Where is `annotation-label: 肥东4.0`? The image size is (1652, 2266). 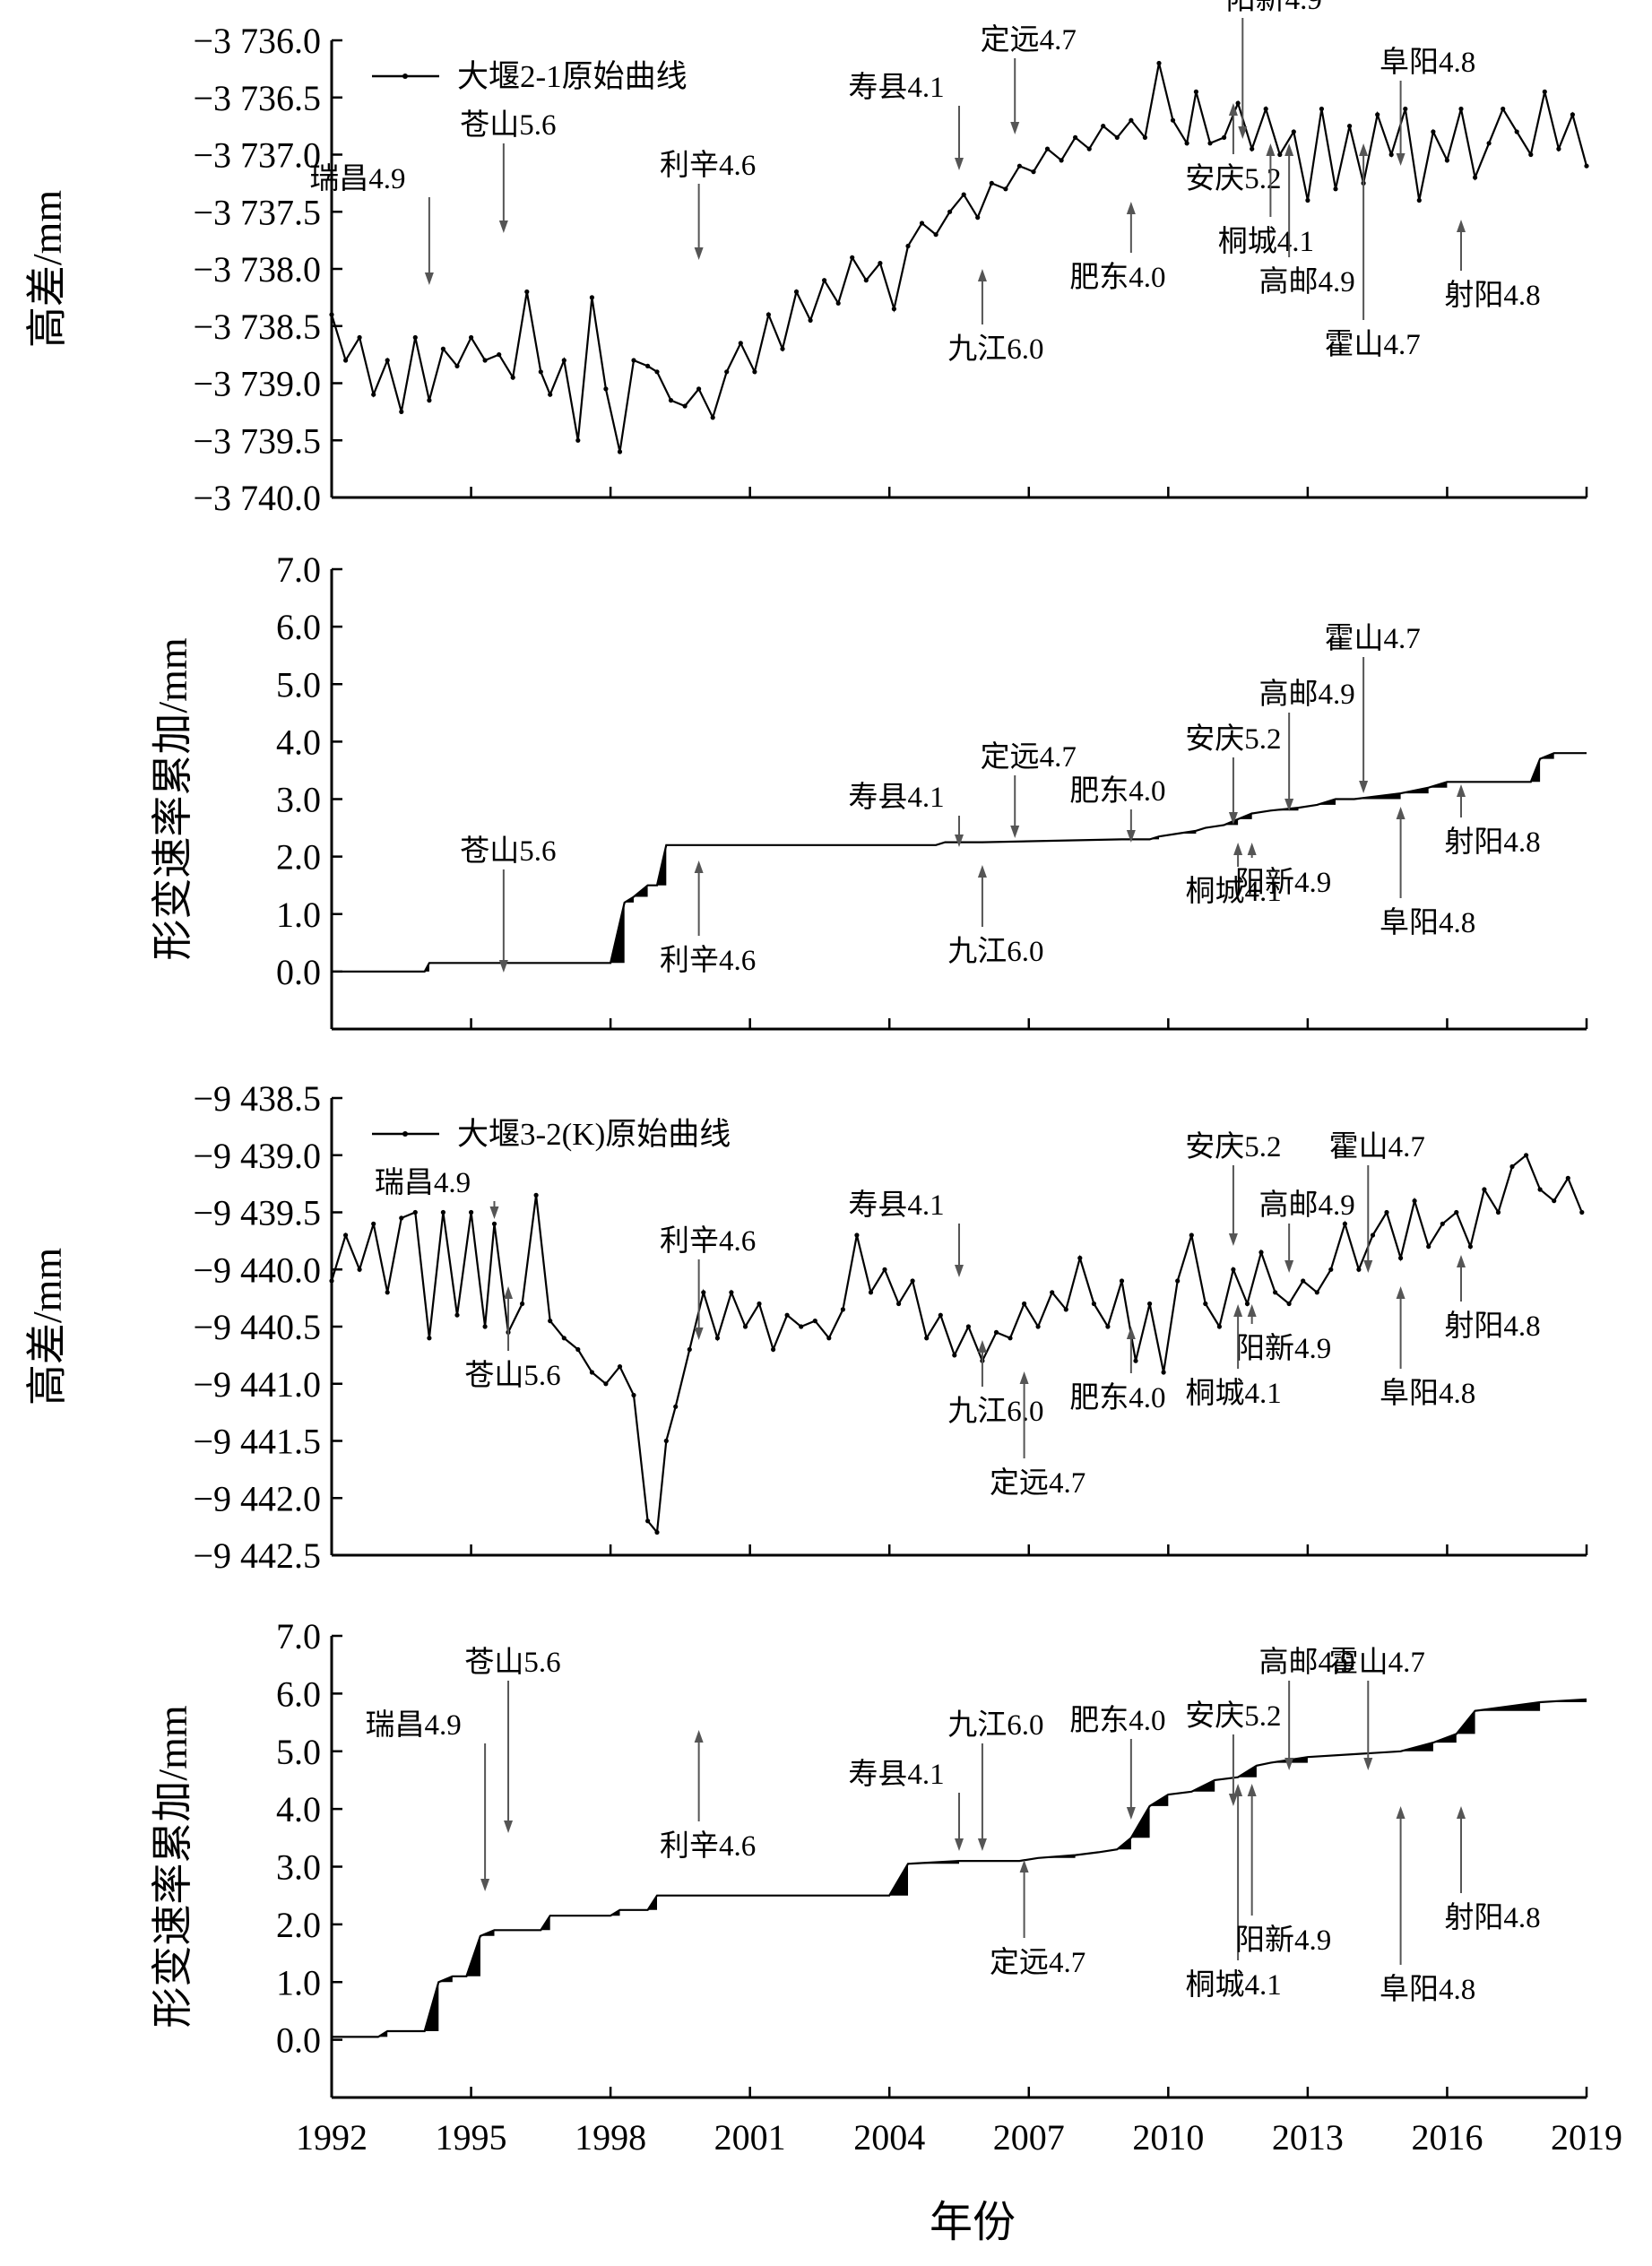 annotation-label: 肥东4.0 is located at coordinates (1117, 278).